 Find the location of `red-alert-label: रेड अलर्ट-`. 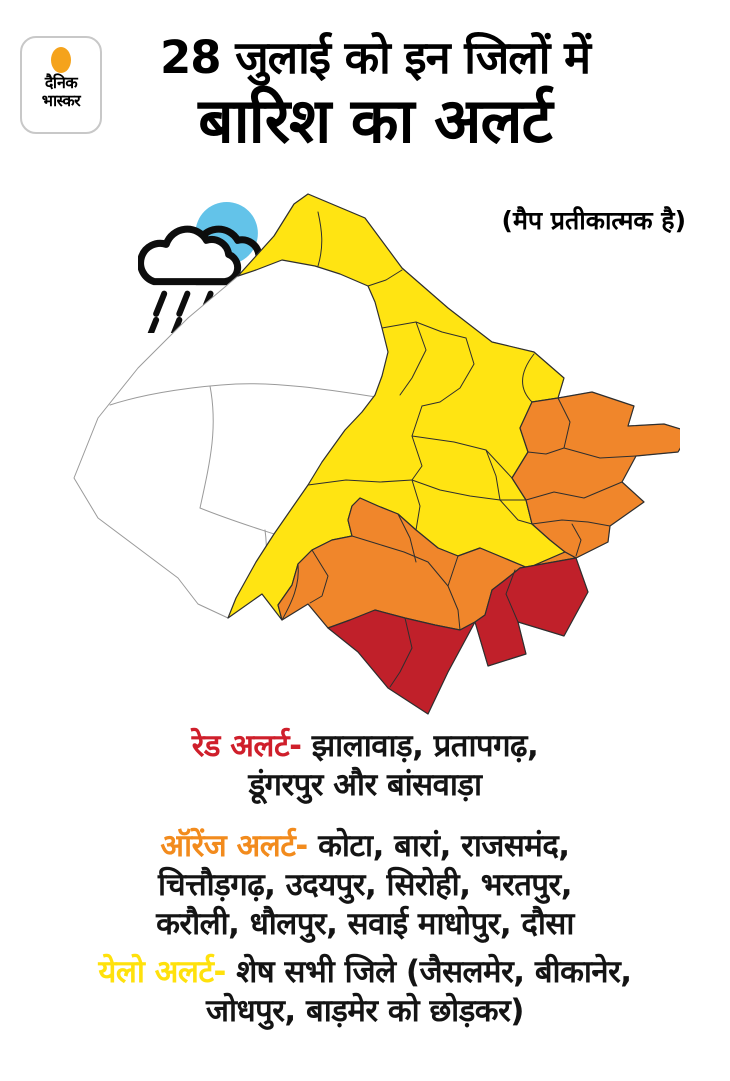

red-alert-label: रेड अलर्ट- is located at coordinates (246, 746).